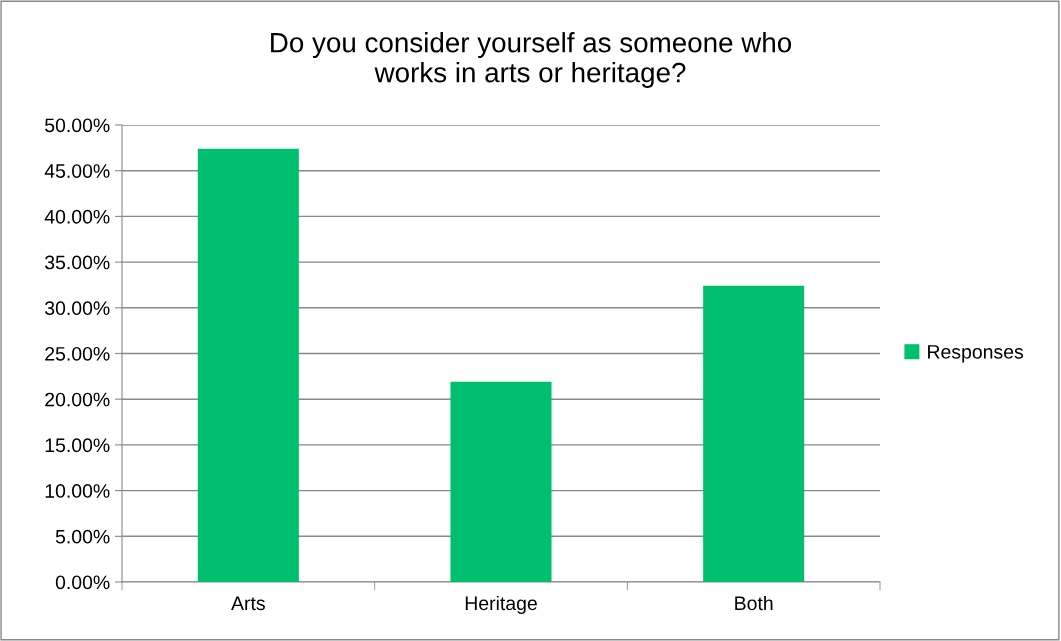 This screenshot has width=1061, height=641. I want to click on chart-title: Do you consider yourself as someone who works in arts or heritage?, so click(531, 60).